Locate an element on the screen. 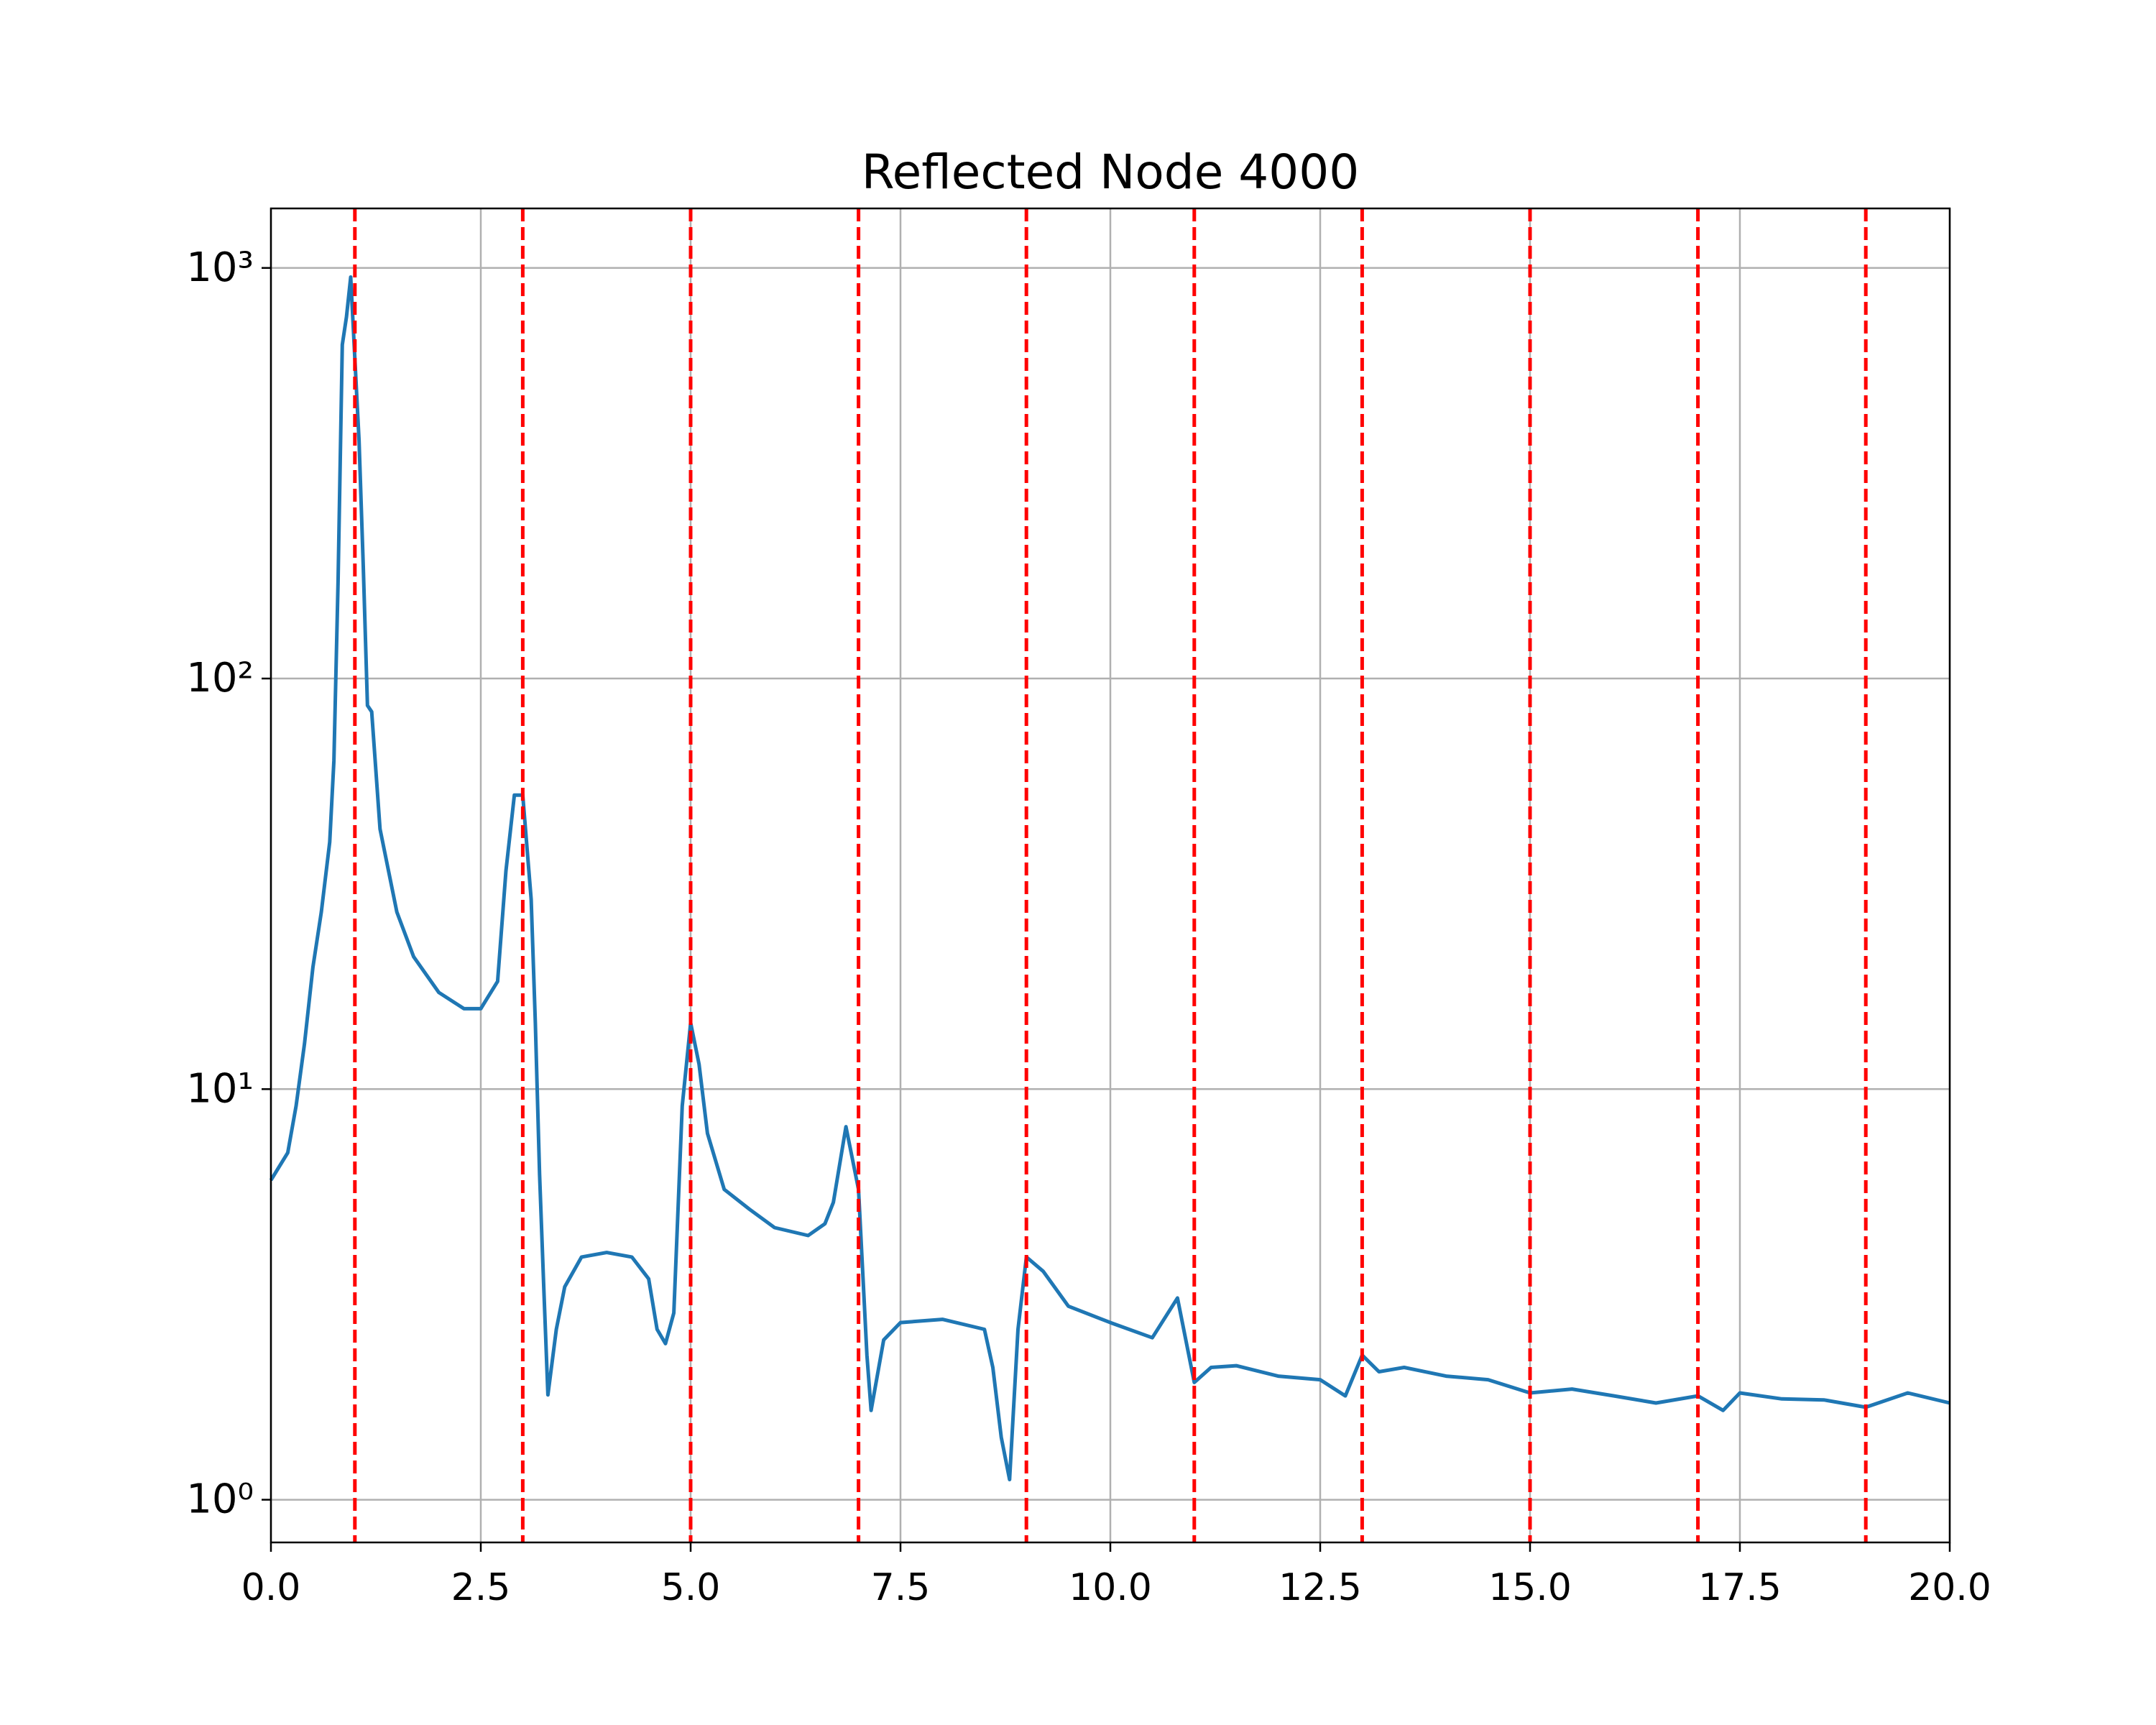  y-tick-label: 10¹ is located at coordinates (220, 1088).